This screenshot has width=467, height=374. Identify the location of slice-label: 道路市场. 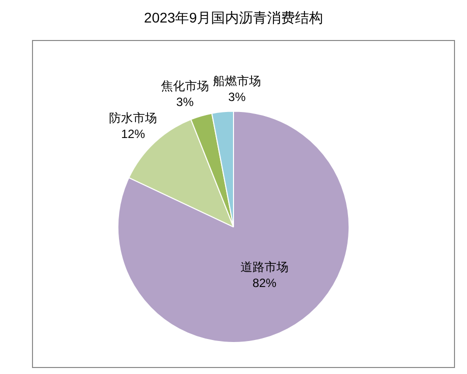
(264, 267).